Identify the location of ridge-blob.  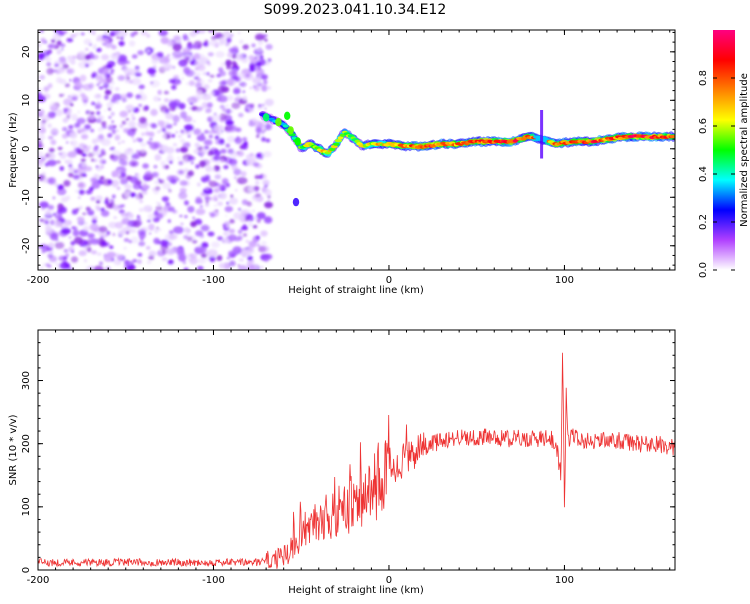
(297, 141).